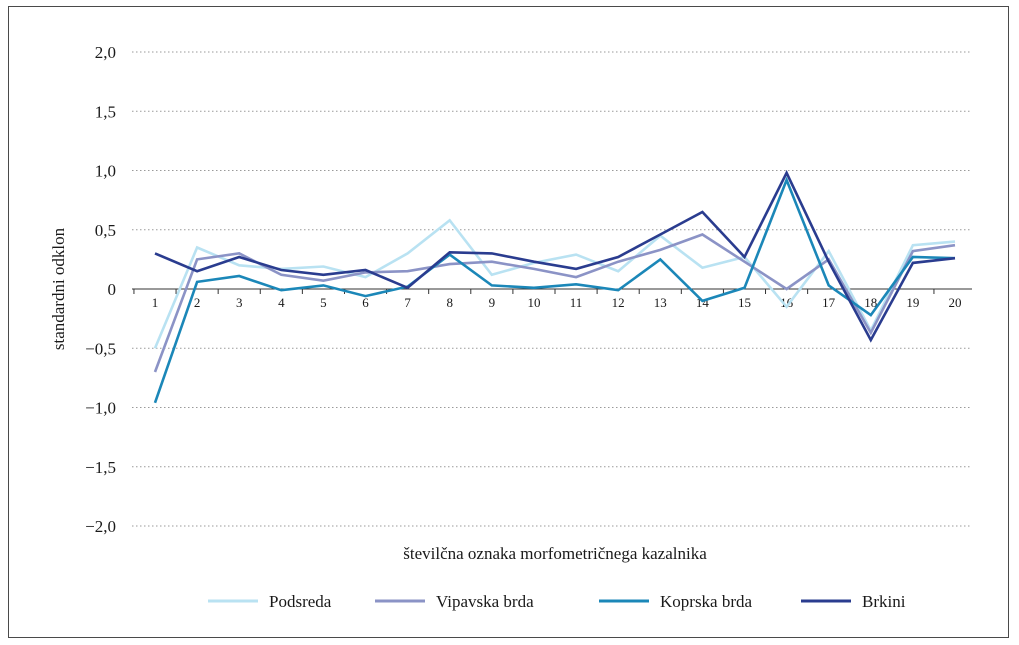 Image resolution: width=1019 pixels, height=645 pixels. Describe the element at coordinates (100, 526) in the screenshot. I see `y-tick-label: −2,0` at that location.